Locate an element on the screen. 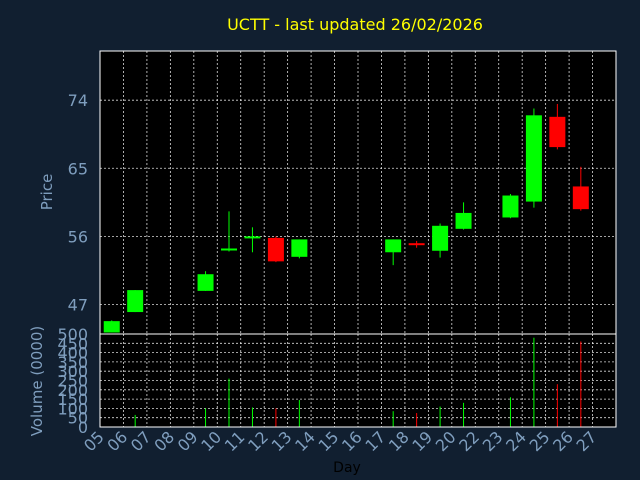 The width and height of the screenshot is (640, 480). volume-bars is located at coordinates (358, 382).